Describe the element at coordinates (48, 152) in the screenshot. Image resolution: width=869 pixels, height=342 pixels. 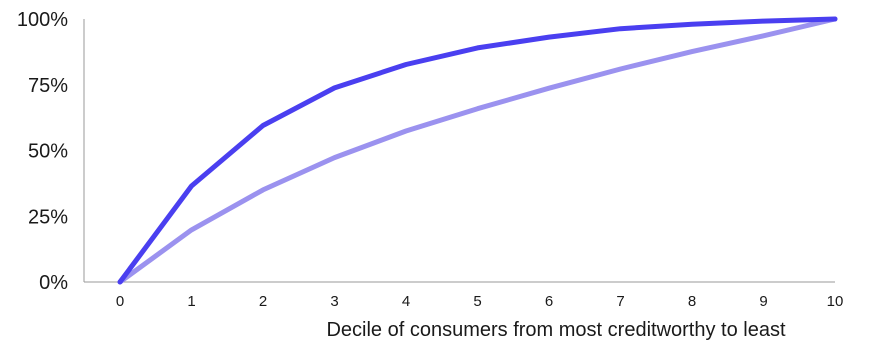
I see `y-tick-label: 50%` at that location.